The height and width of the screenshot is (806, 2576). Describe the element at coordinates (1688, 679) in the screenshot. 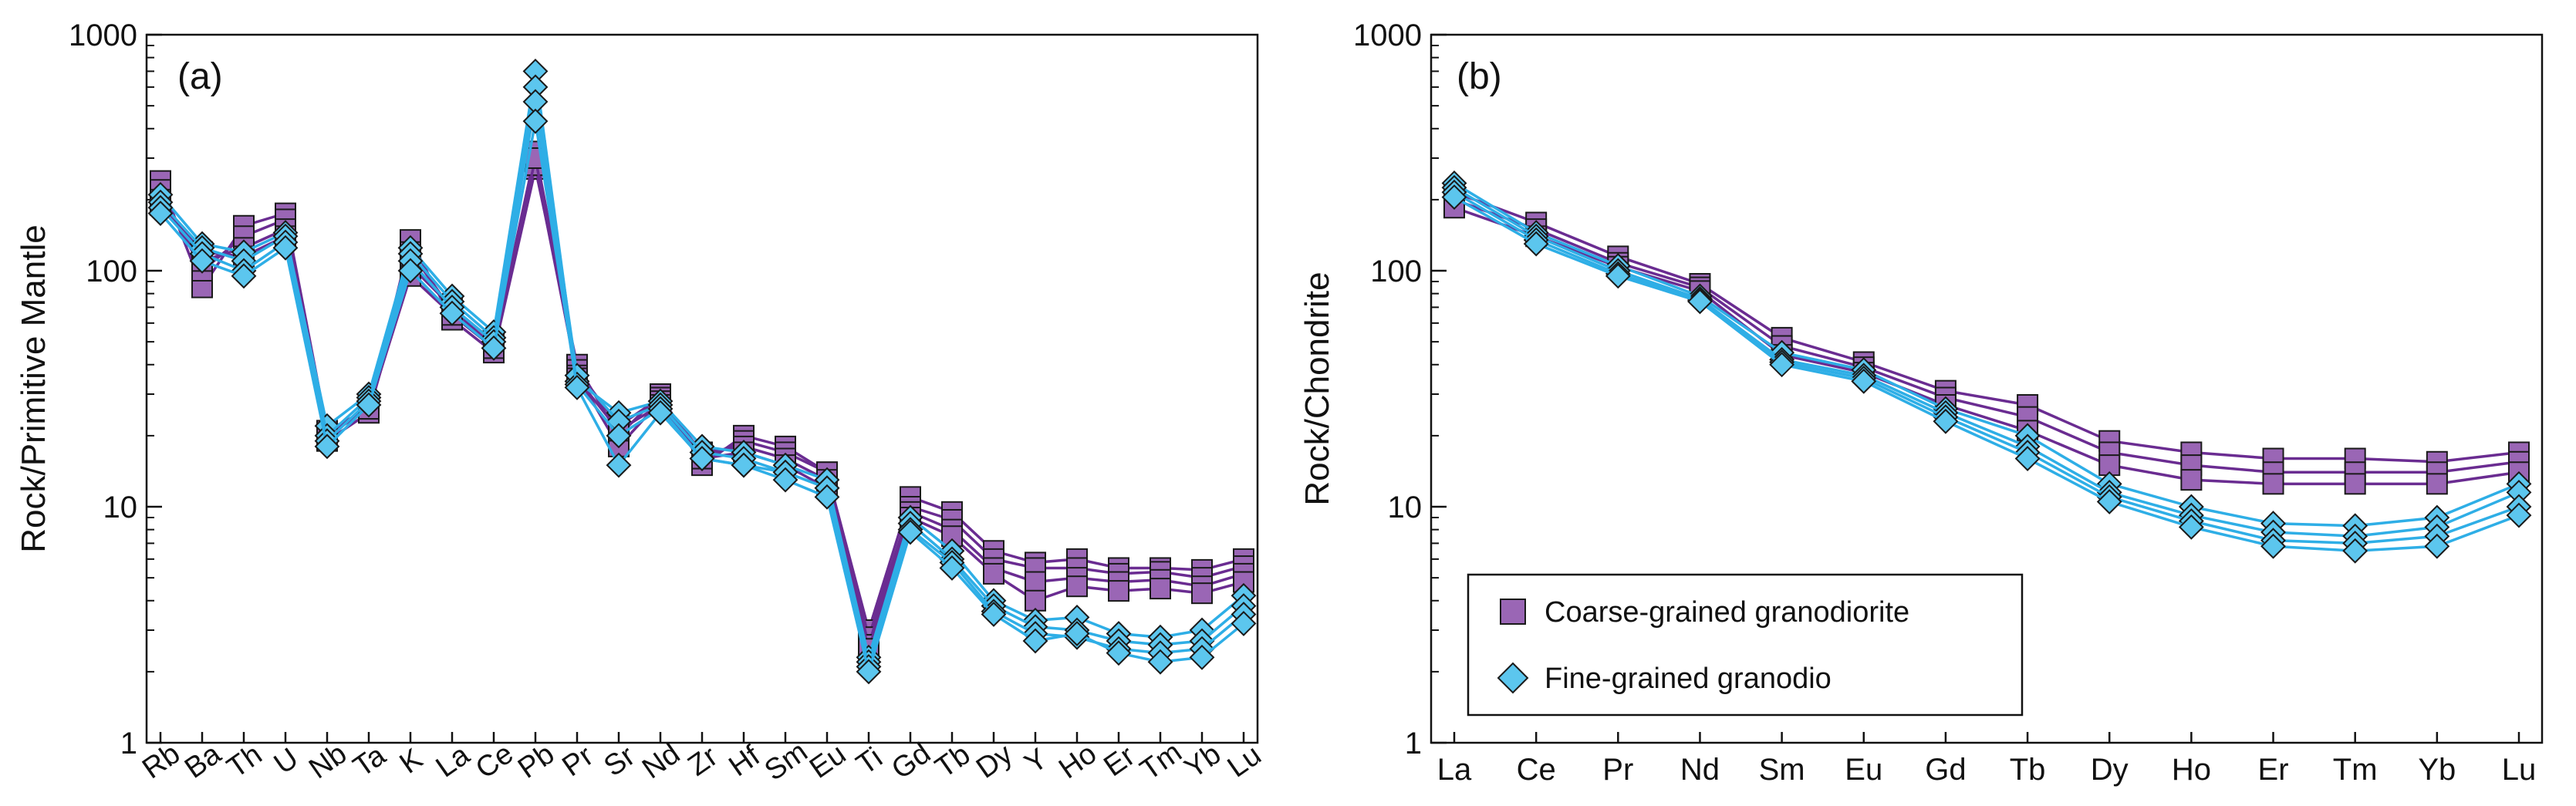

I see `legend-label: Fine-grained granodio` at that location.